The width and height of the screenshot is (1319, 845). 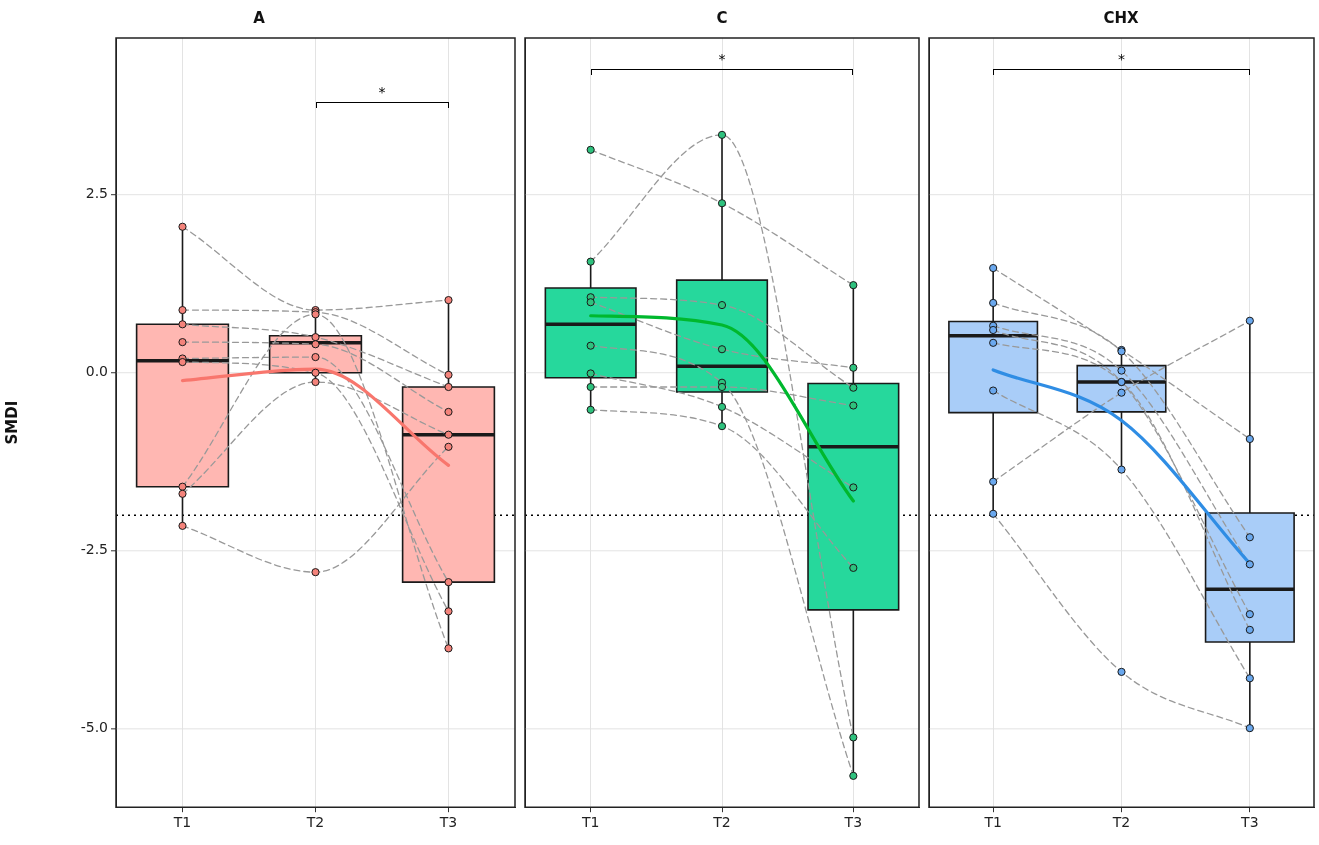 What do you see at coordinates (1121, 17) in the screenshot?
I see `chart-title: CHX` at bounding box center [1121, 17].